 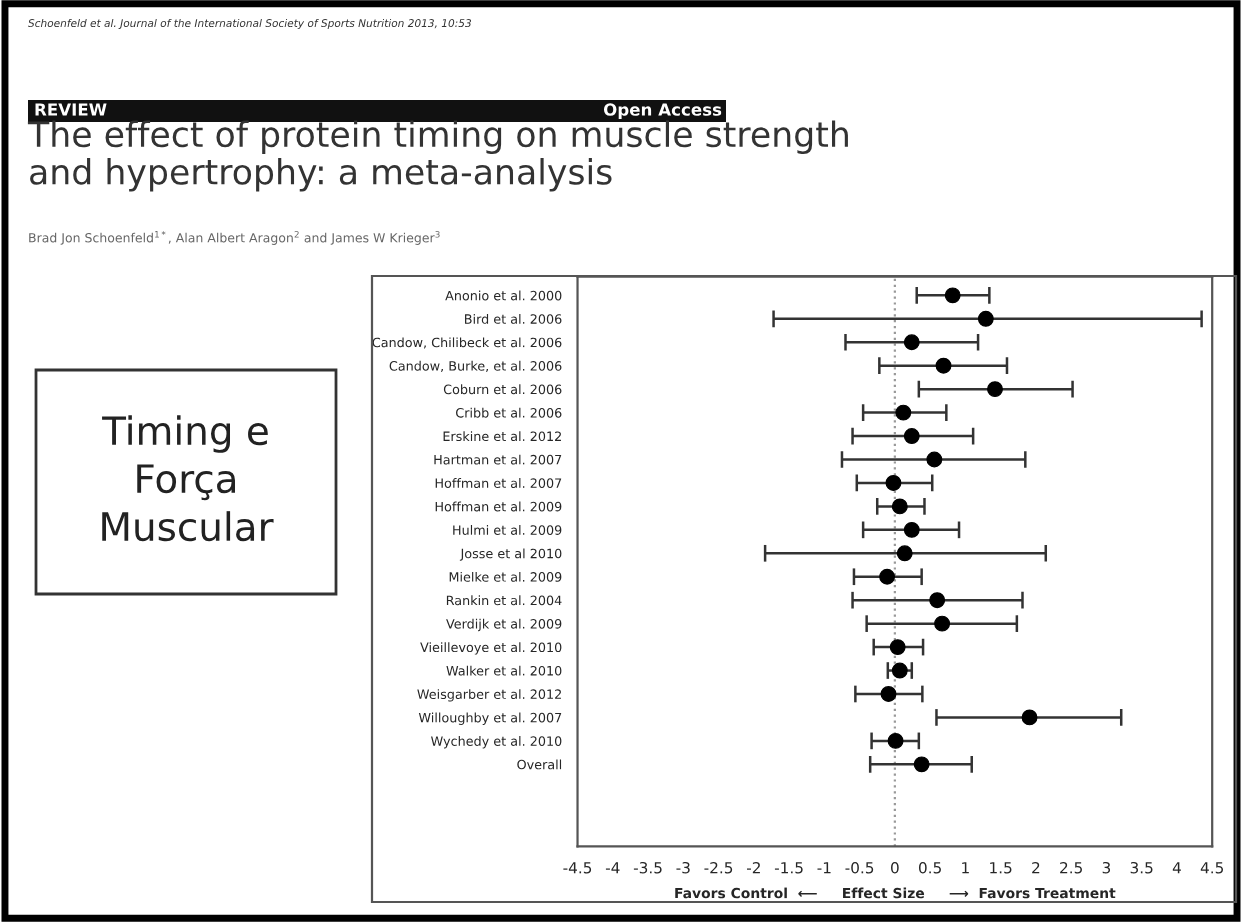 I want to click on chart-title: The effect of protein timing on muscle strength and hypertrophy: a meta-analysis, so click(x=437, y=156).